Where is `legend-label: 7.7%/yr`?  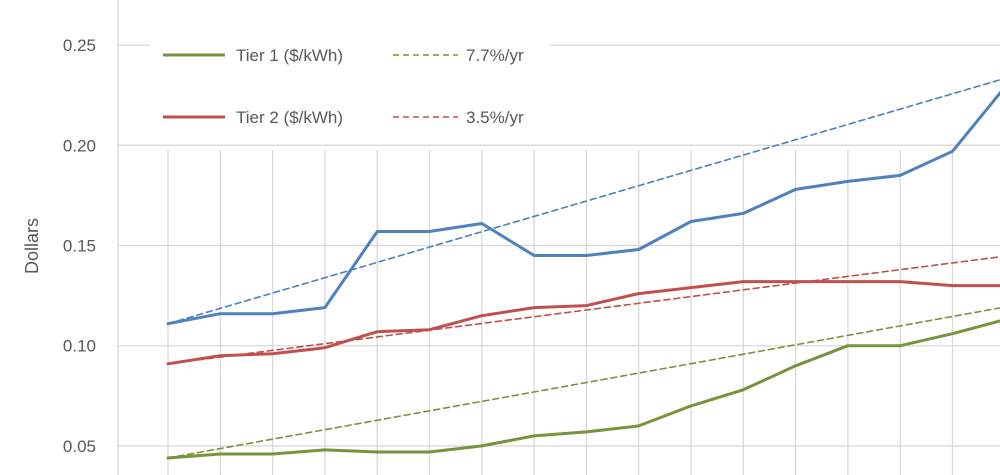
legend-label: 7.7%/yr is located at coordinates (495, 55).